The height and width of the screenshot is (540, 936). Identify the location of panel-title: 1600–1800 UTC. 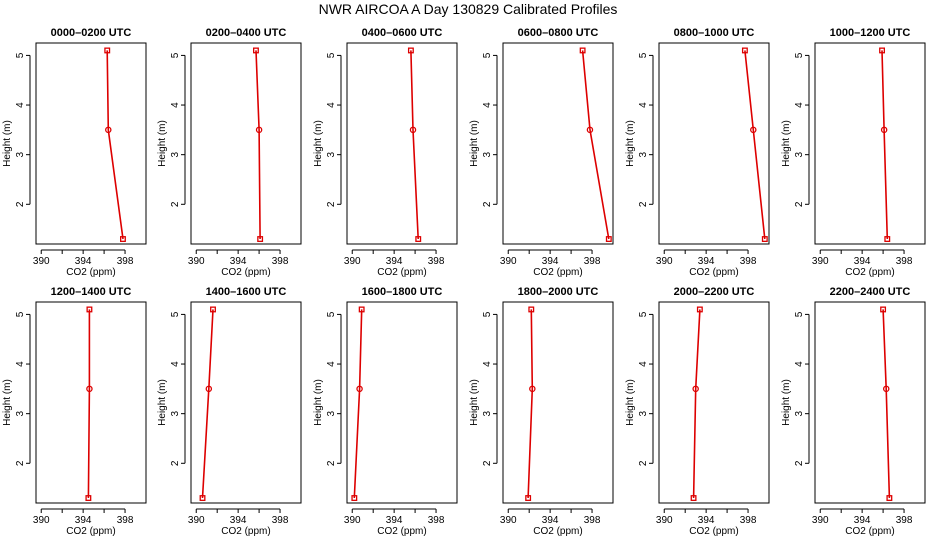
(402, 292).